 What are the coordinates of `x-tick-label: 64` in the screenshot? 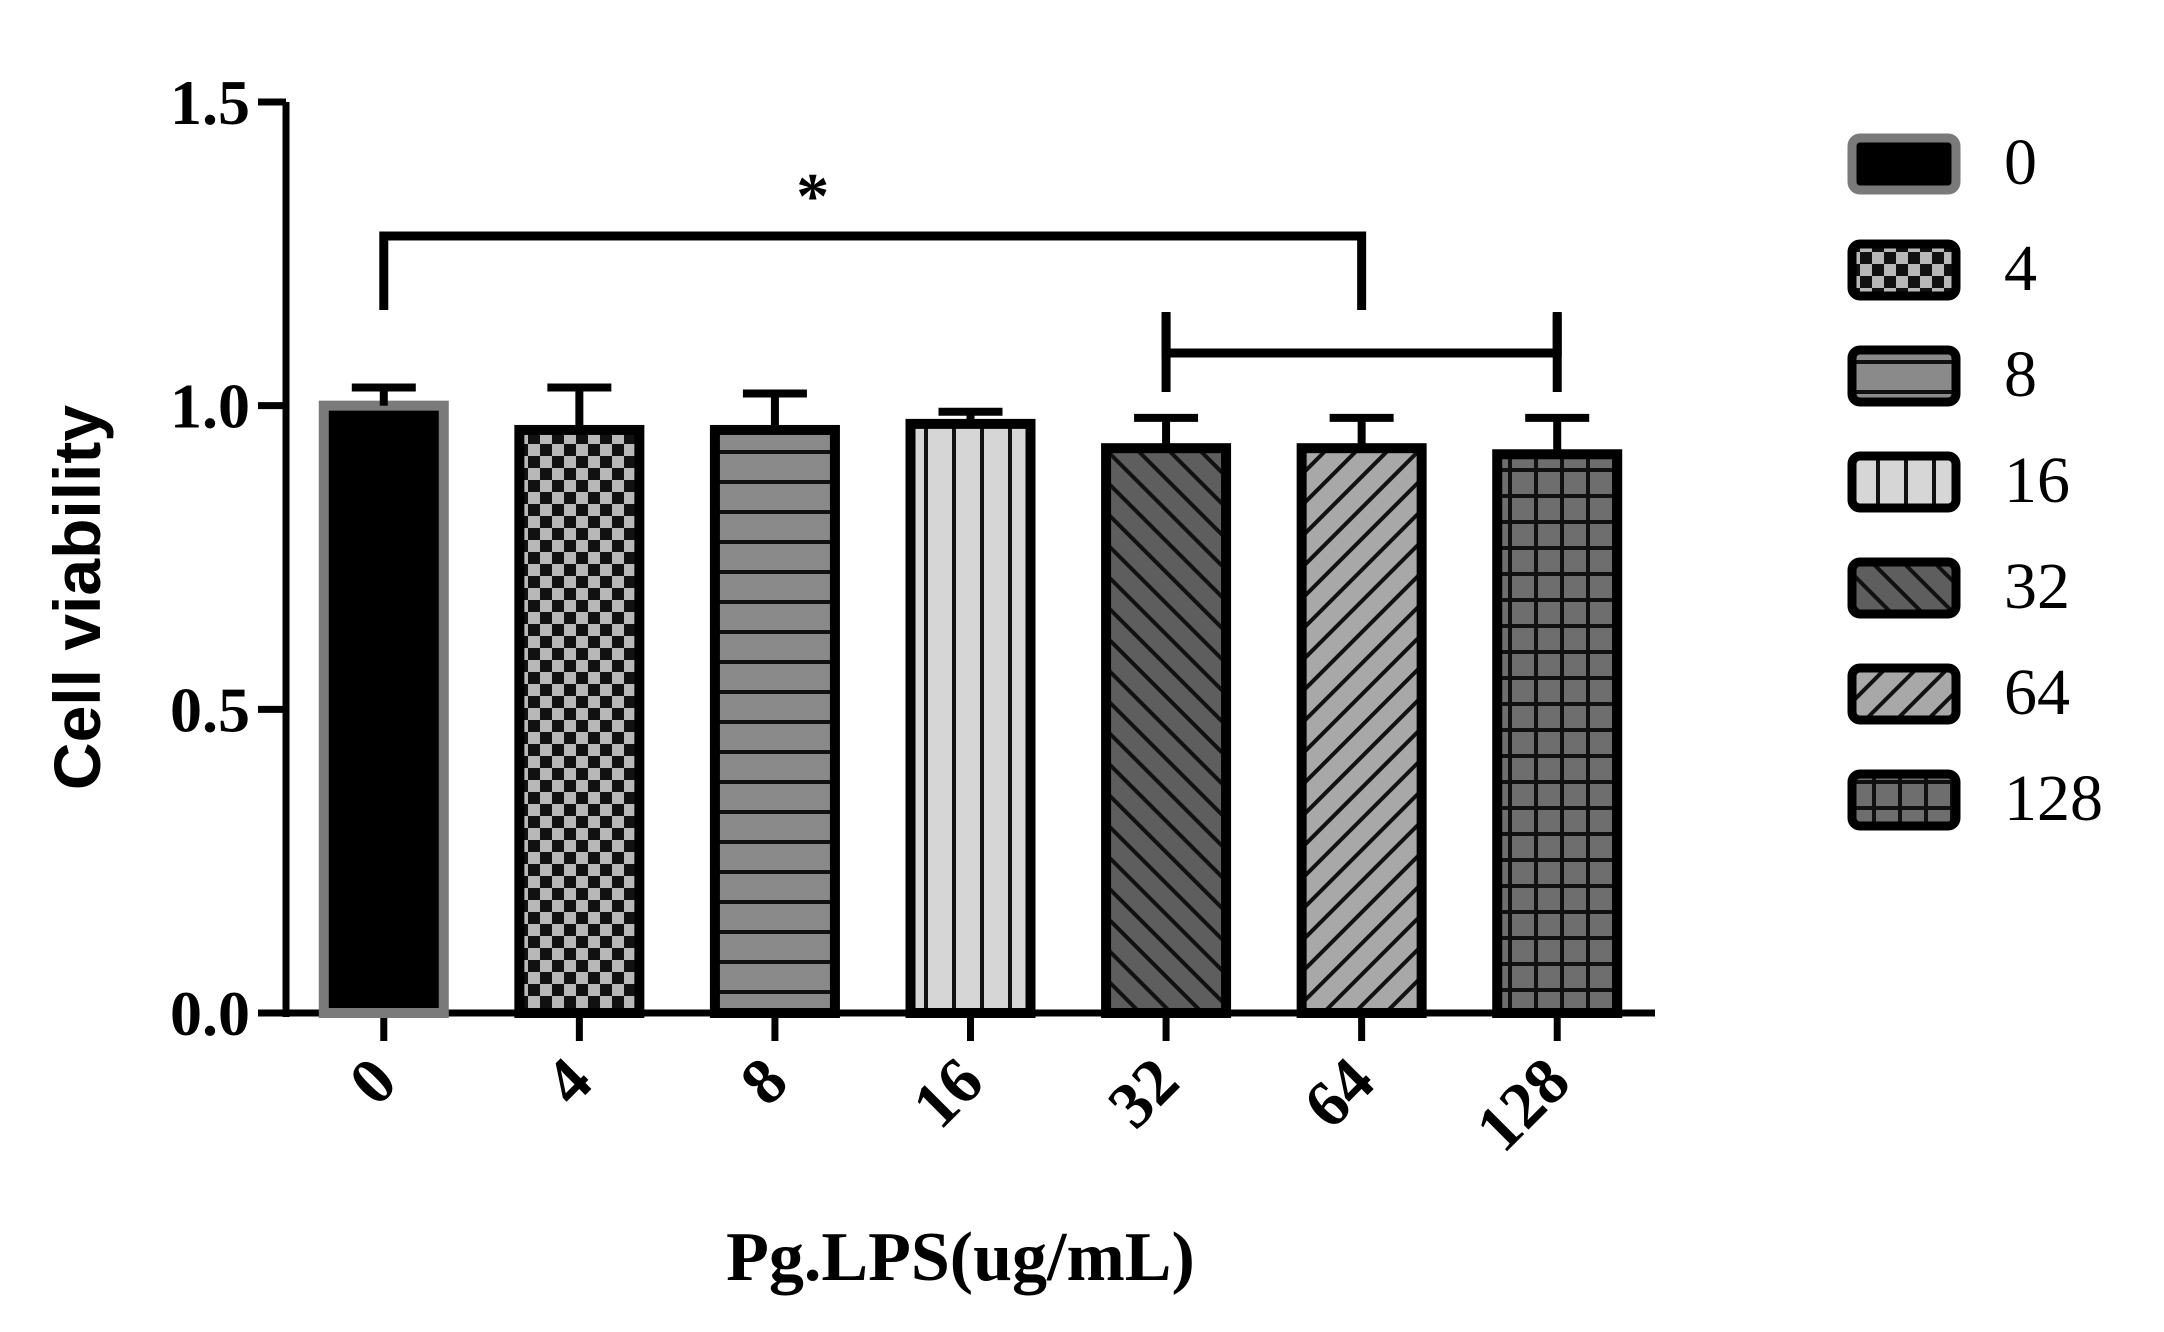 It's located at (1339, 1093).